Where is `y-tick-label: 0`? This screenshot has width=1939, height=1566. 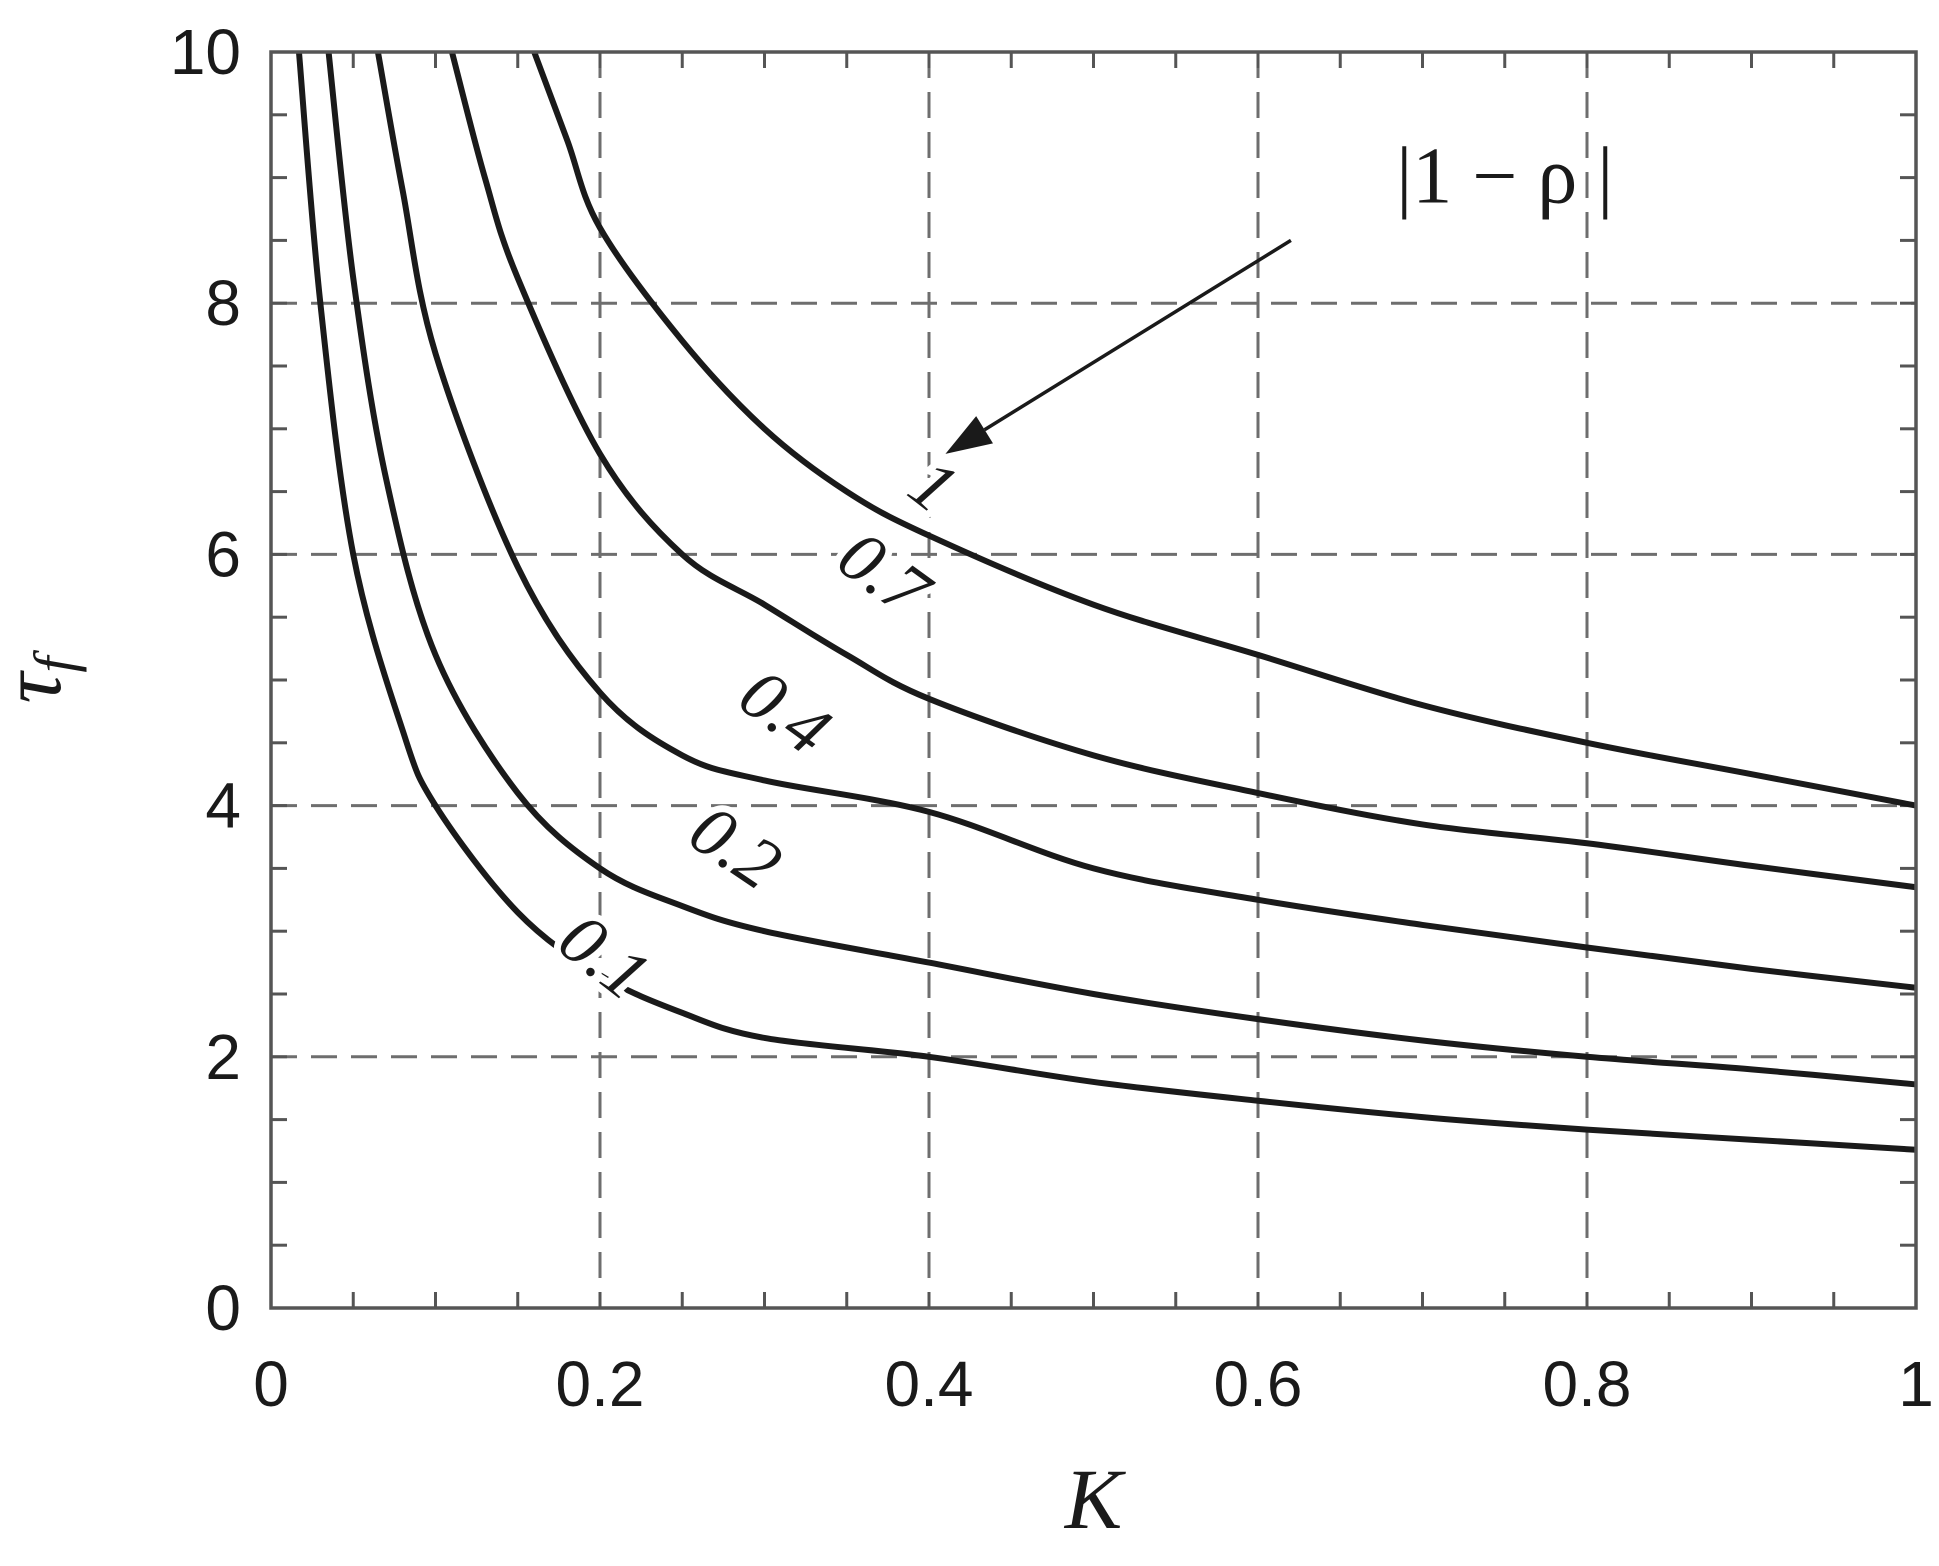 y-tick-label: 0 is located at coordinates (223, 1308).